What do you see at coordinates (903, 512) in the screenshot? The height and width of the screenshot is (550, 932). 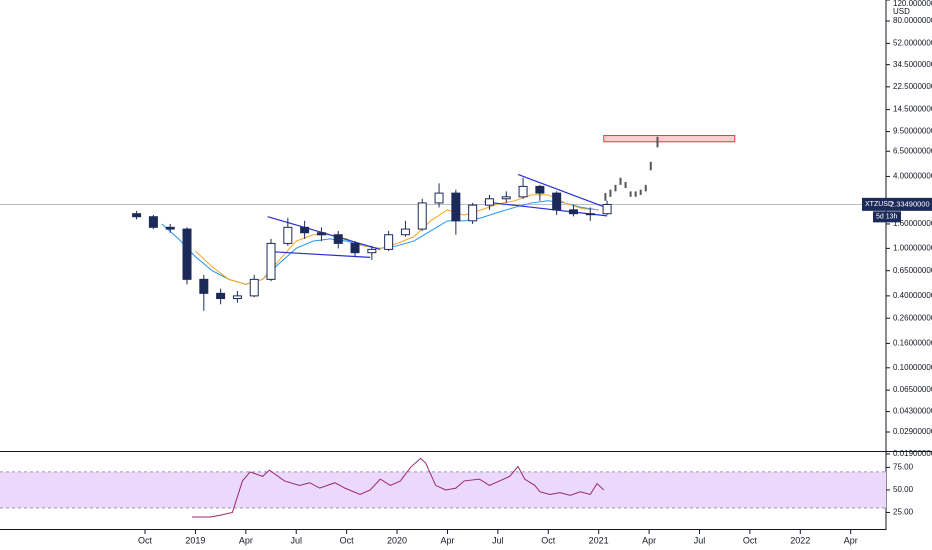 I see `rsi-tick-label: 25.00` at bounding box center [903, 512].